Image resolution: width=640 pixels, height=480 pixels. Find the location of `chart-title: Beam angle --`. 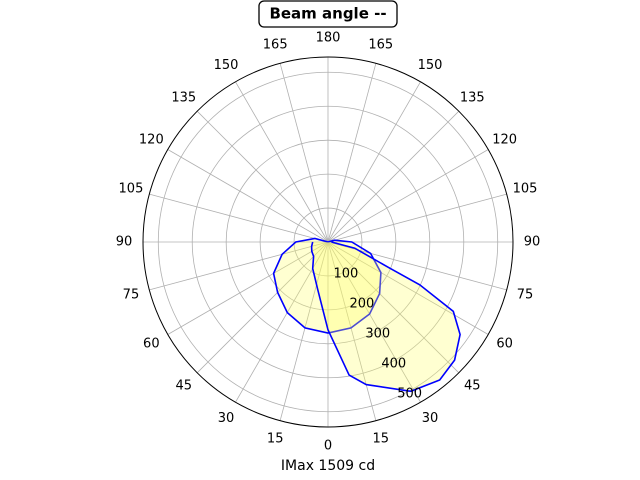

chart-title: Beam angle -- is located at coordinates (327, 14).